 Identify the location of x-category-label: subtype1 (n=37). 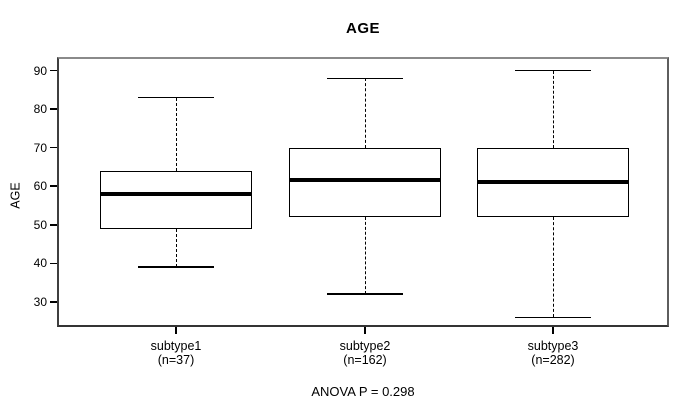
(176, 353).